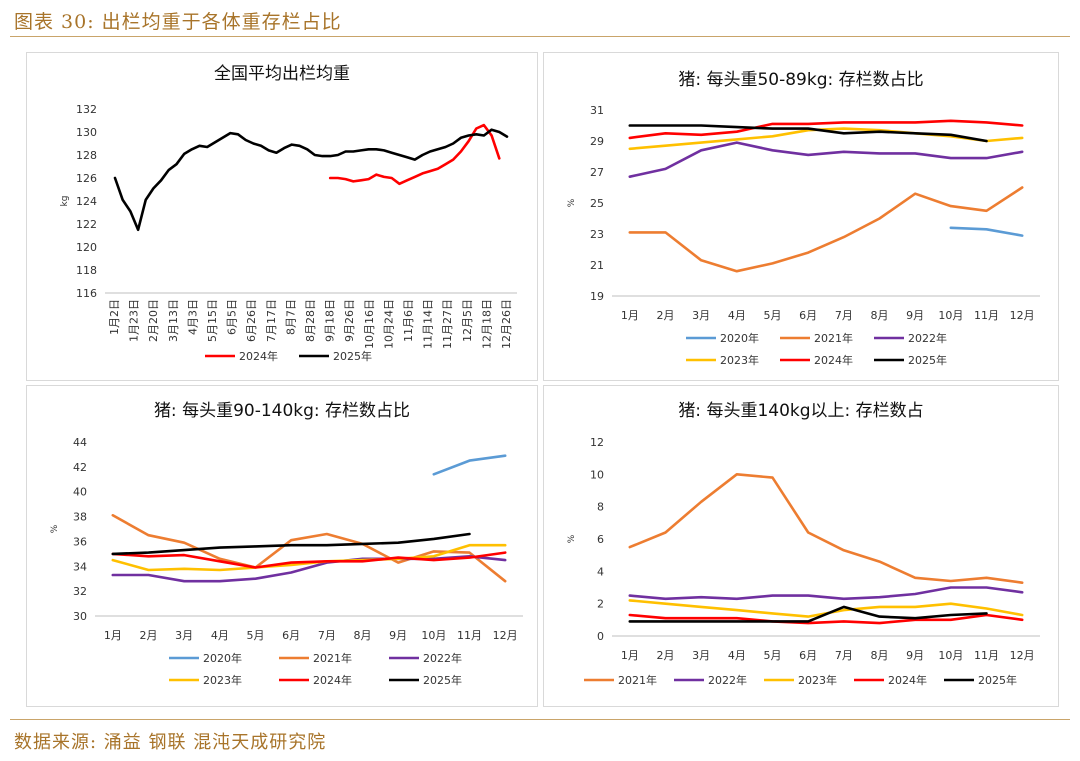 The width and height of the screenshot is (1080, 761). What do you see at coordinates (86, 224) in the screenshot?
I see `y-tick-label: 122` at bounding box center [86, 224].